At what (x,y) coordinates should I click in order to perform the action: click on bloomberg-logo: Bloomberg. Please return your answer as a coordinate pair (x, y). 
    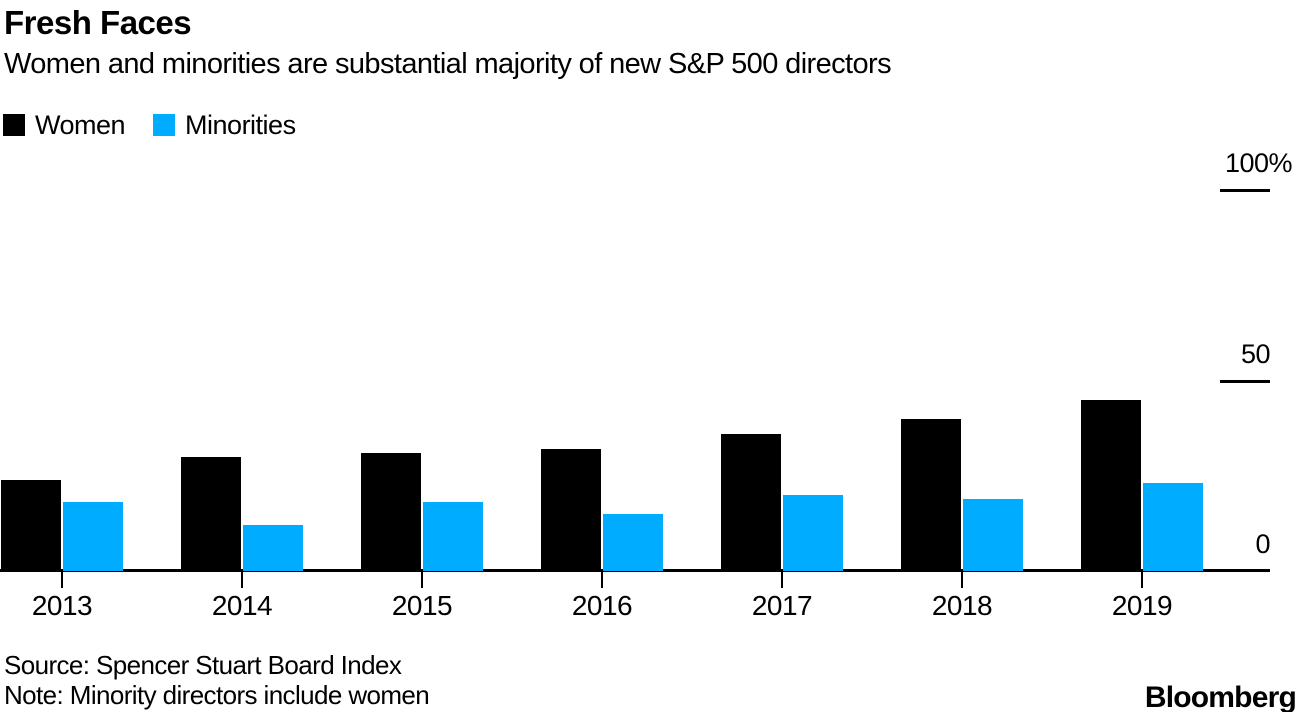
    Looking at the image, I should click on (1220, 696).